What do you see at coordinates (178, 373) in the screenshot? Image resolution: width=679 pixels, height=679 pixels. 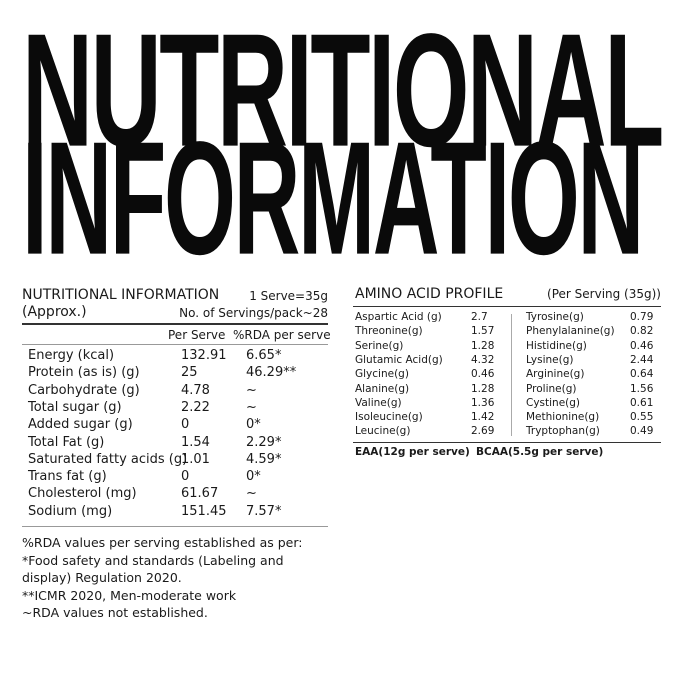 I see `nutrition-row: Protein (as is) (g) 25 46.29**` at bounding box center [178, 373].